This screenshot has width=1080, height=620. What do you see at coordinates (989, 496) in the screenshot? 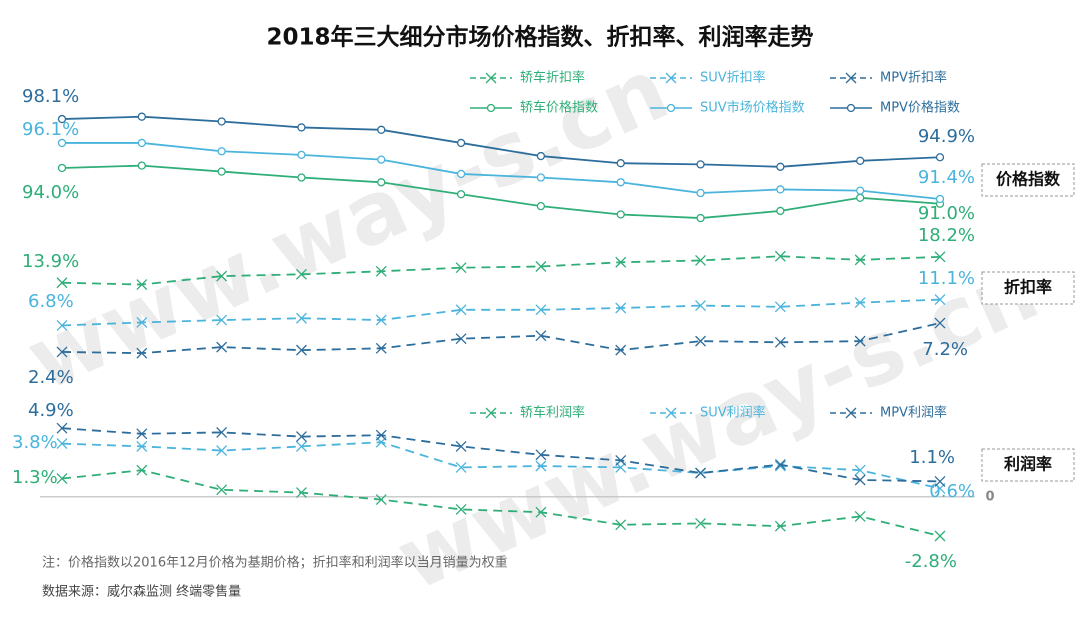
I see `y-tick-label: 0` at bounding box center [989, 496].